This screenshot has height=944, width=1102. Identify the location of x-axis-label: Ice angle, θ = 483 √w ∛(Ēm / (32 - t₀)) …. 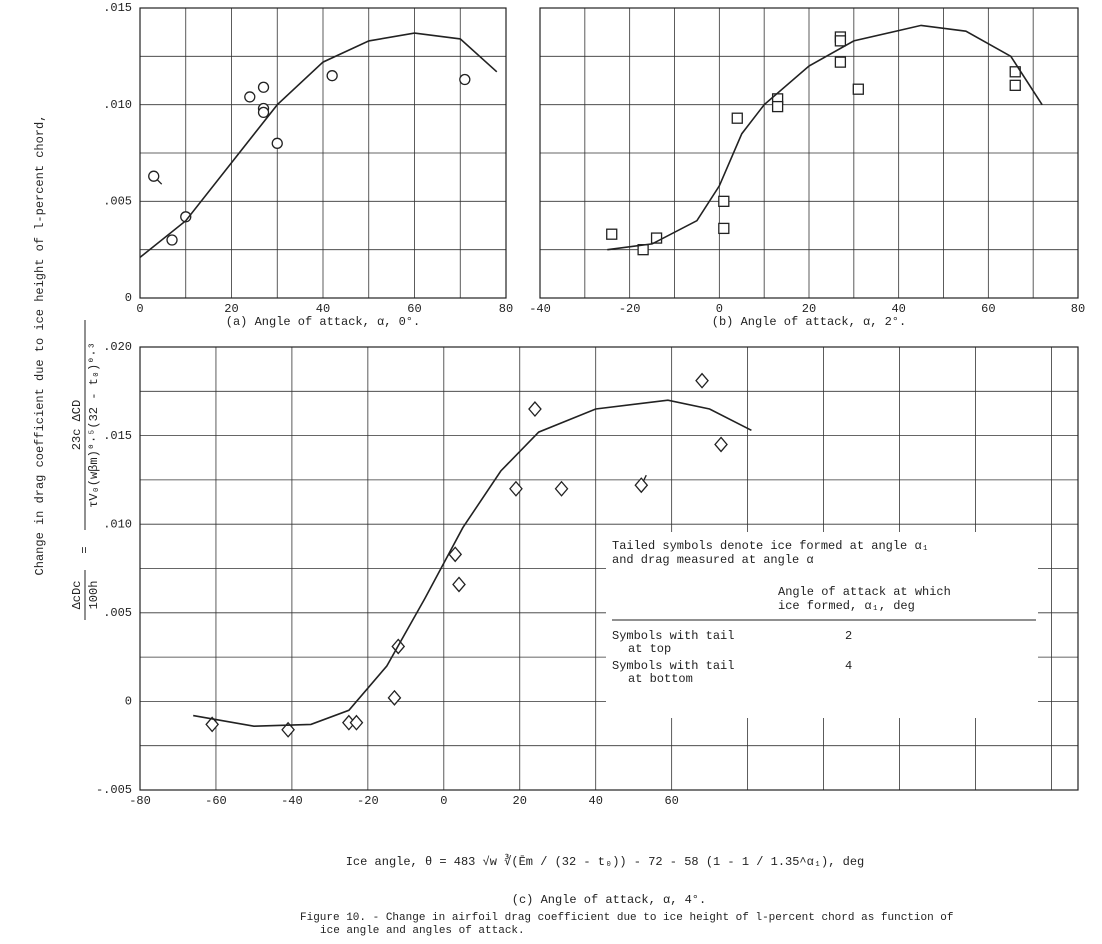
(605, 861).